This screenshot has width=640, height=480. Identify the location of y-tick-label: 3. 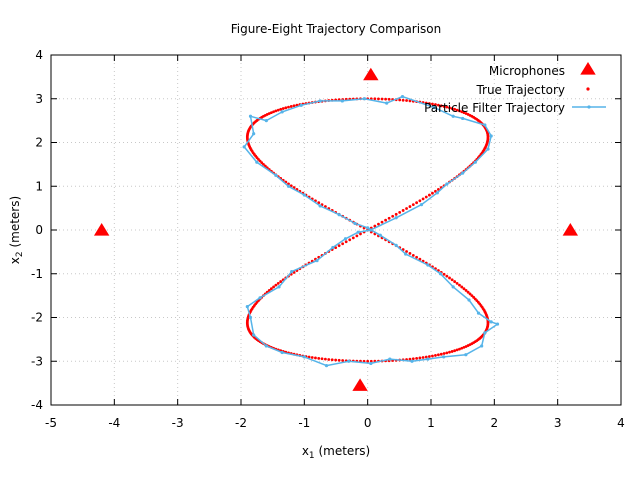
(39, 99).